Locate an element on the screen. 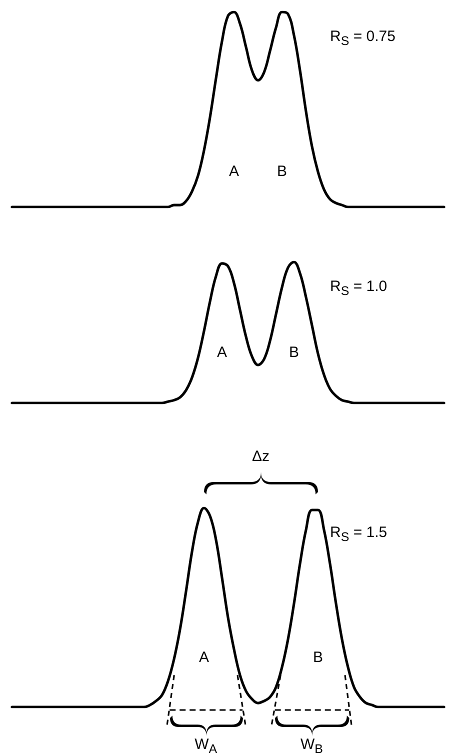 Image resolution: width=456 pixels, height=756 pixels. text: W$_{B}$ is located at coordinates (312, 746).